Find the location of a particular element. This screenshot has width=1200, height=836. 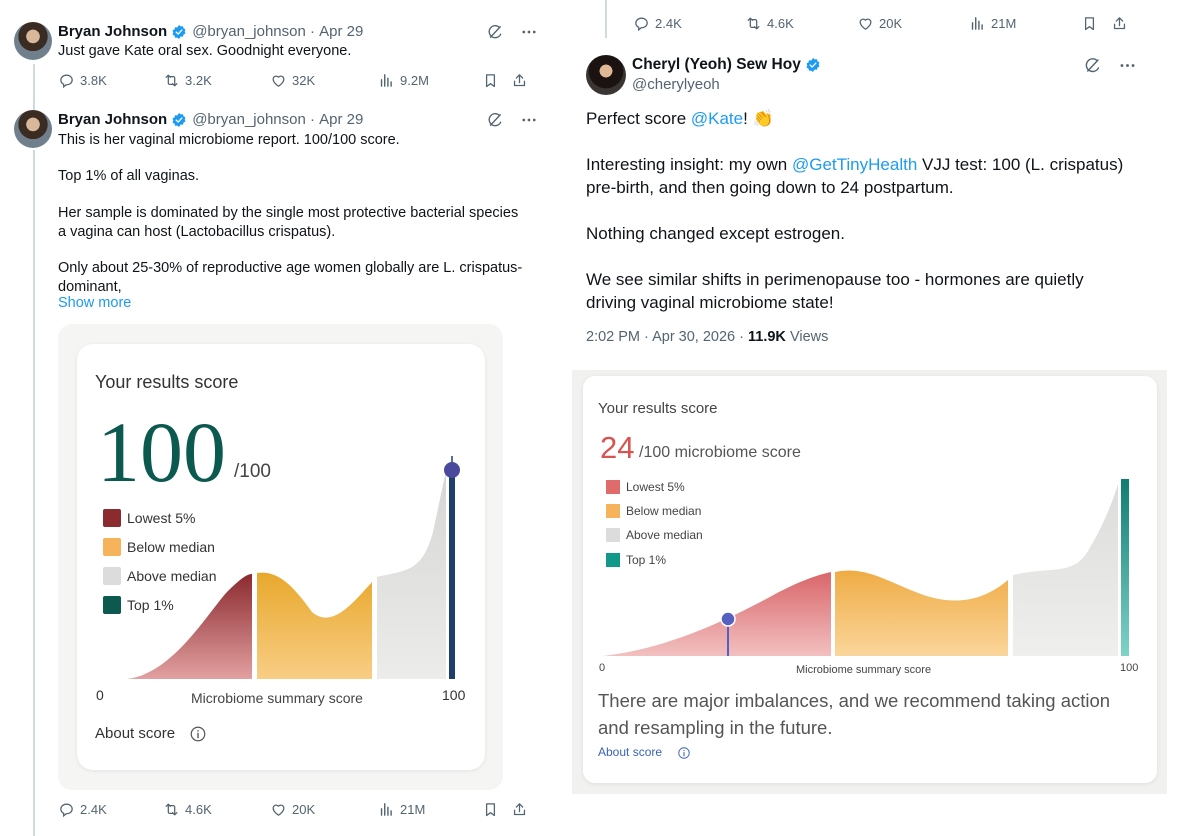

parent-tweet-actions: 2.4K 4.6K 20K 21M is located at coordinates (883, 23).